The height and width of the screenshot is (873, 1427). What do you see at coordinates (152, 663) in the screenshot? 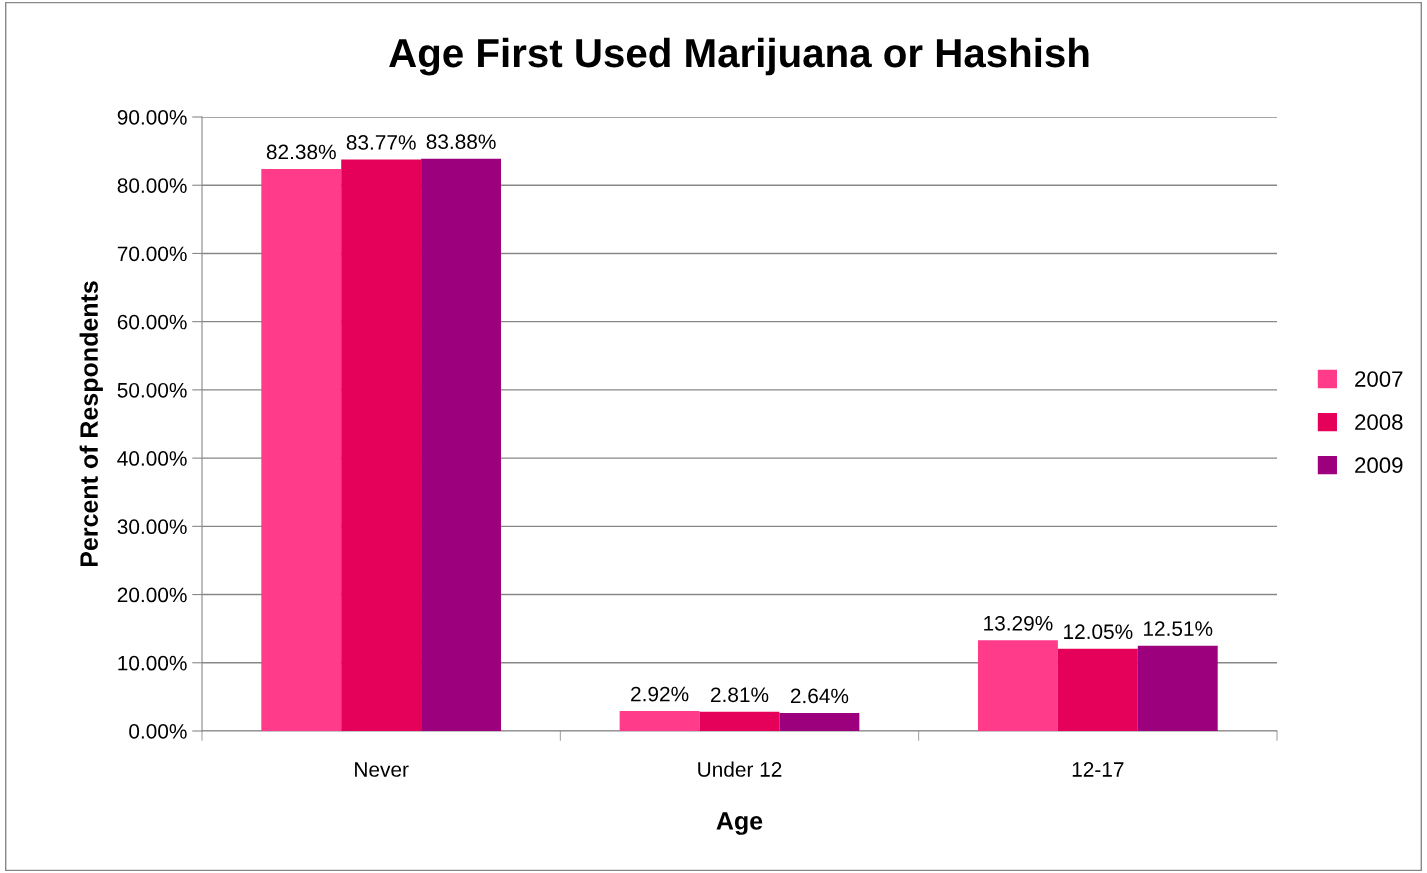
I see `y-tick-label: 10.00%` at bounding box center [152, 663].